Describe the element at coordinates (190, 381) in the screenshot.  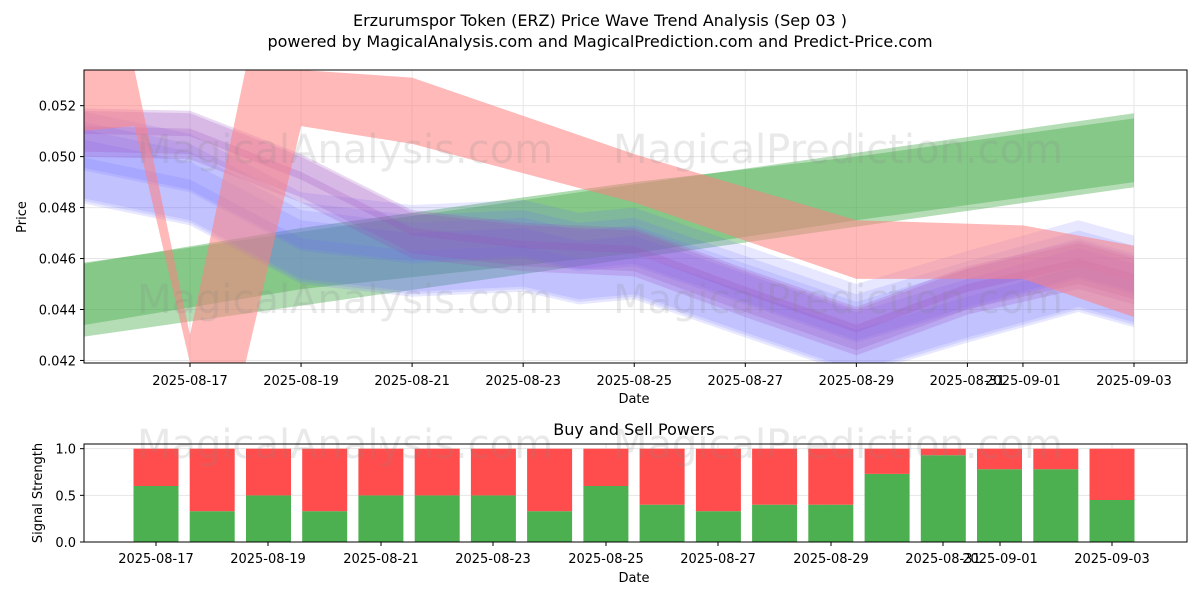
I see `price-x-tick-label: 2025-08-17` at that location.